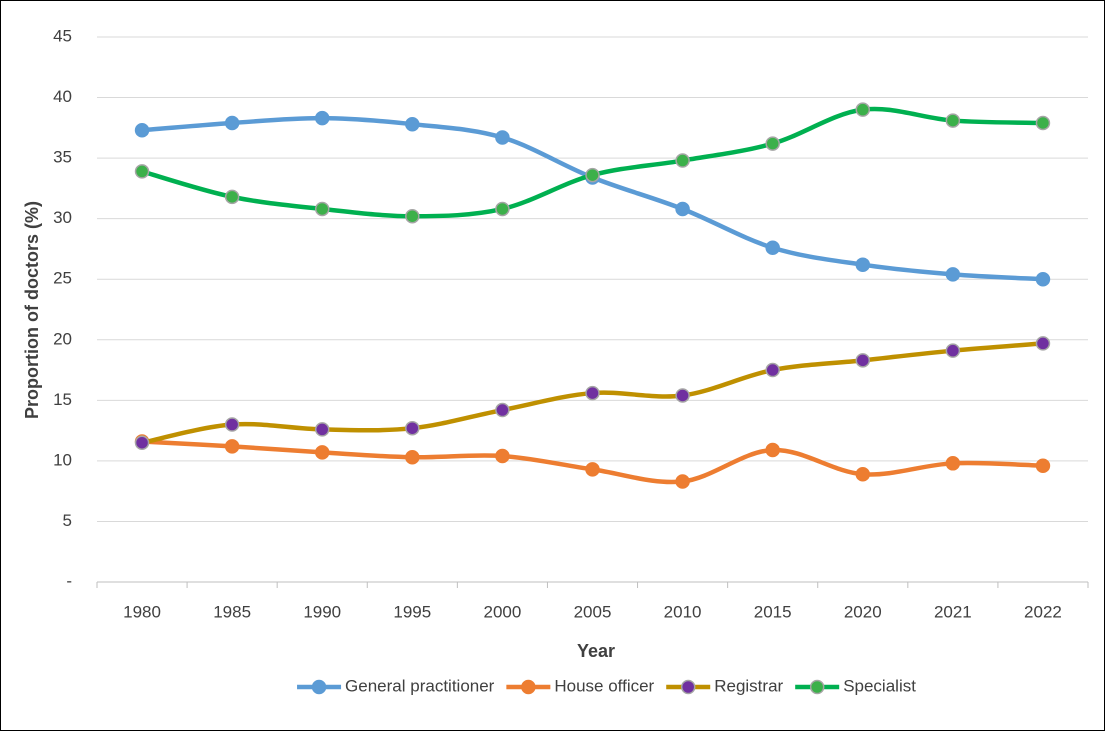  I want to click on y-tick-label: 40, so click(62, 96).